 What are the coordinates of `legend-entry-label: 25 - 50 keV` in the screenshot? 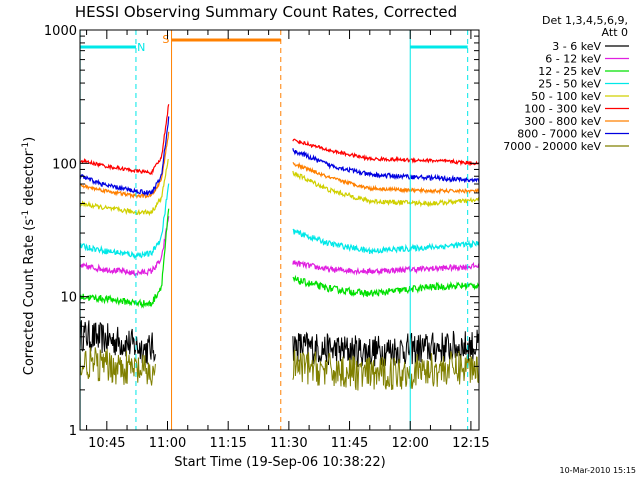 It's located at (569, 84).